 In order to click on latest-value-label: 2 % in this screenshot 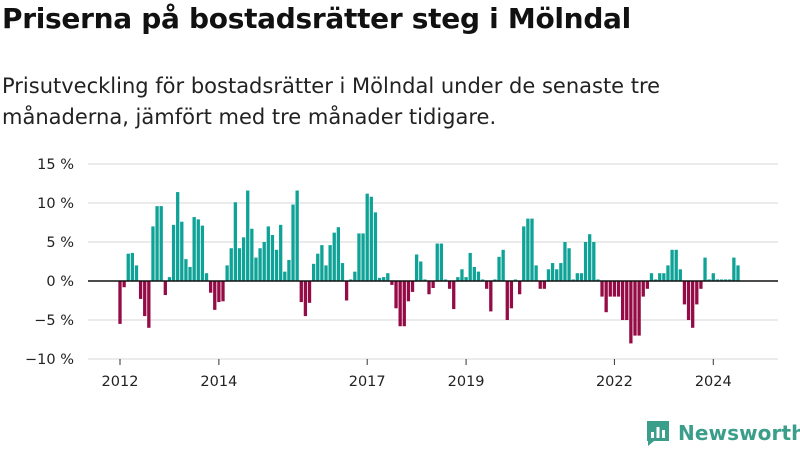, I will do `click(775, 147)`.